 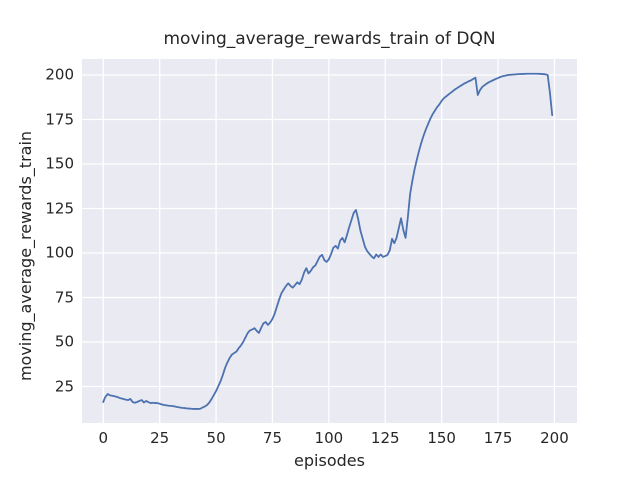 I want to click on x-tick-label: 150, so click(x=441, y=438).